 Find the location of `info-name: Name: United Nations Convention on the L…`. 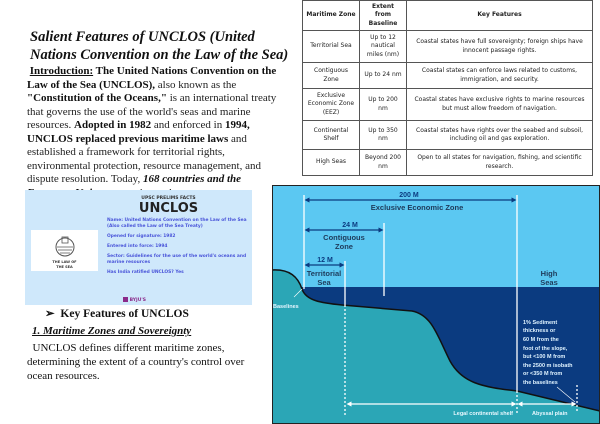

info-name: Name: United Nations Convention on the L… is located at coordinates (177, 220).